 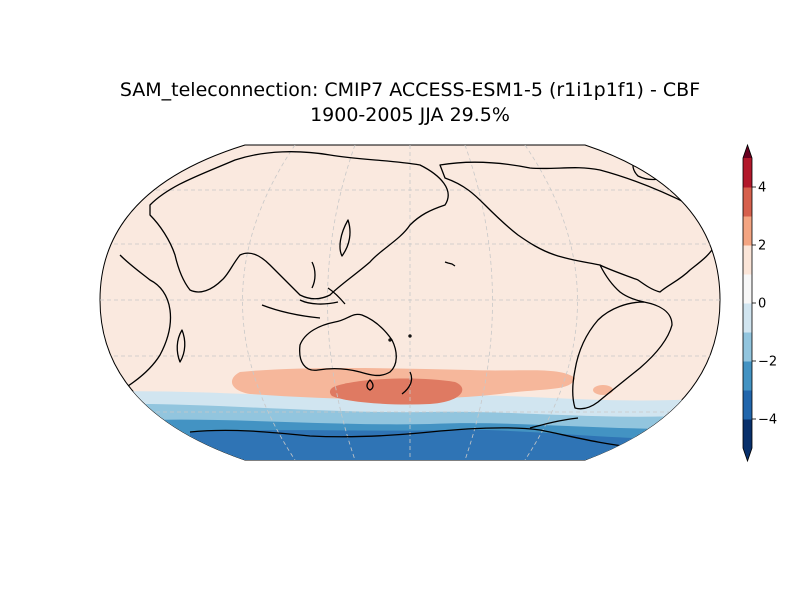 What do you see at coordinates (747, 454) in the screenshot?
I see `colorbar-extend-min` at bounding box center [747, 454].